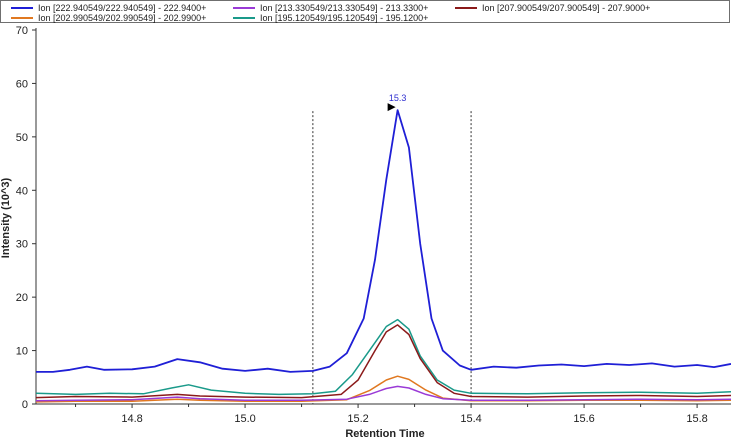  I want to click on y-tick-label: 40, so click(22, 191).